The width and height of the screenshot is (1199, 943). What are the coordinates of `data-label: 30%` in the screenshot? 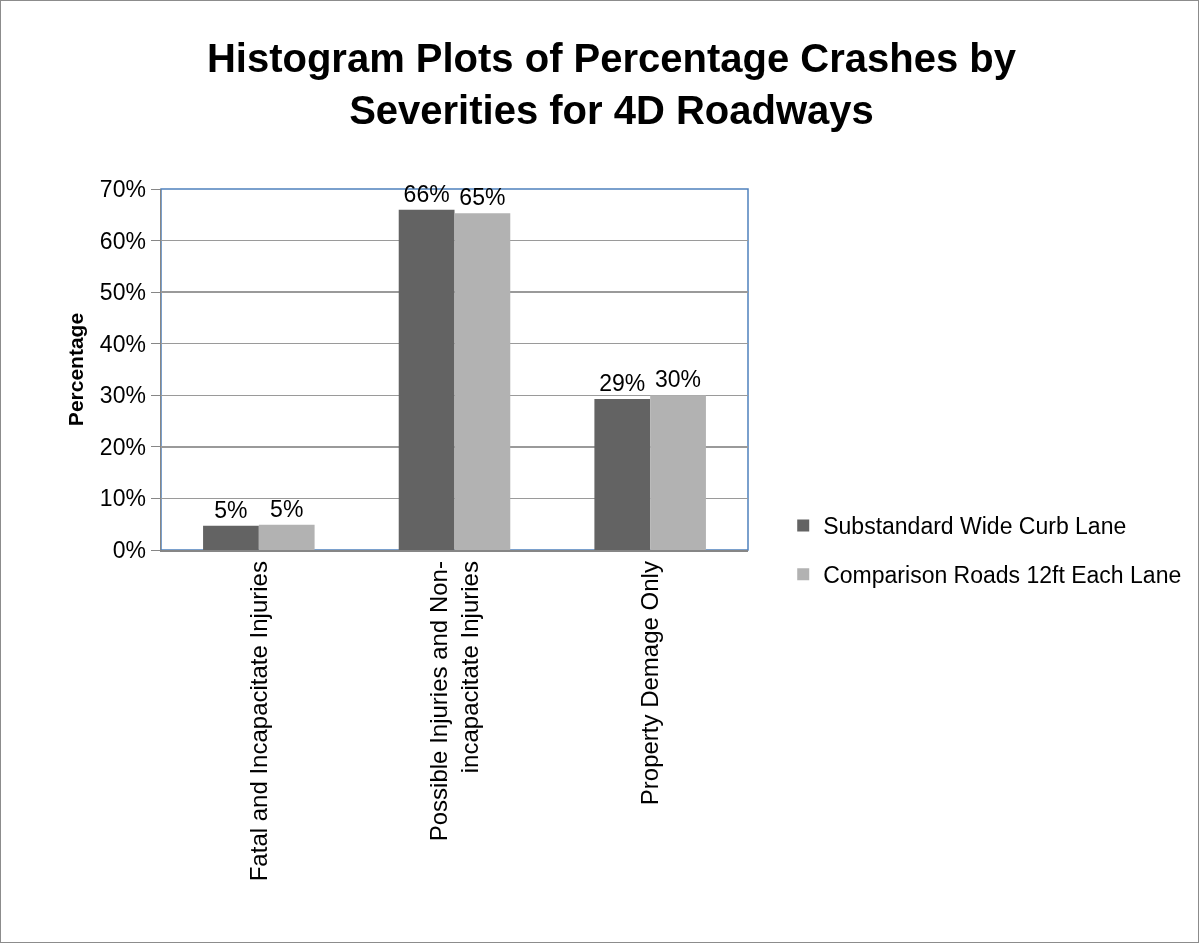 It's located at (678, 379).